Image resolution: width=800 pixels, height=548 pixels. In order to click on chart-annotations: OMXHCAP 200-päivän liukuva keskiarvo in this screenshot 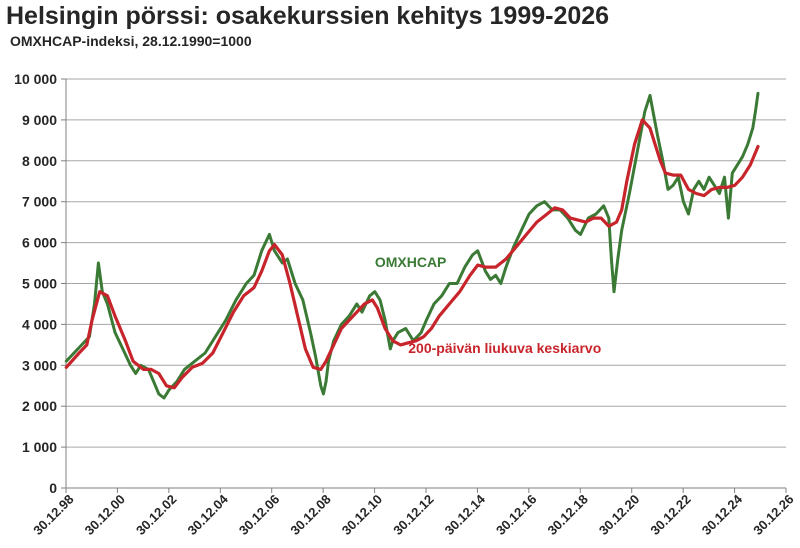, I will do `click(488, 305)`.